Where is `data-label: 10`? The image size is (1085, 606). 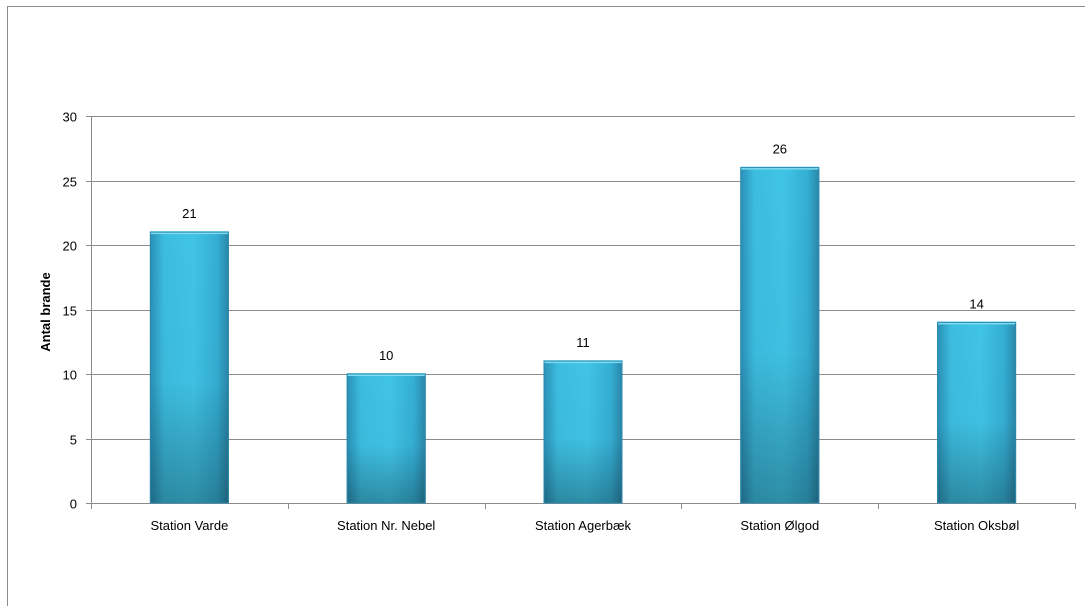 data-label: 10 is located at coordinates (386, 355).